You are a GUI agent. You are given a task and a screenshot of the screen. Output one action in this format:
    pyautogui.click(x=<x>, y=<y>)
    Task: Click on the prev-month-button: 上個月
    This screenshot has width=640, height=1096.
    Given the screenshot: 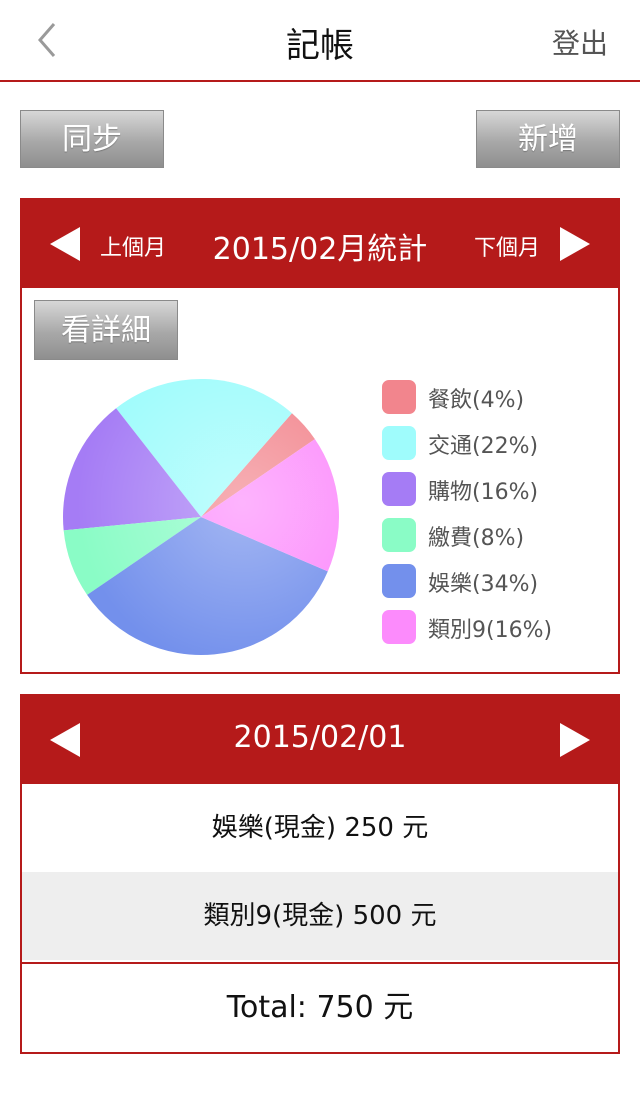 What is the action you would take?
    pyautogui.click(x=133, y=248)
    